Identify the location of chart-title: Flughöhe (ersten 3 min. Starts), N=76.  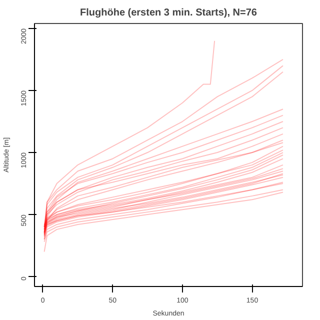
(169, 13).